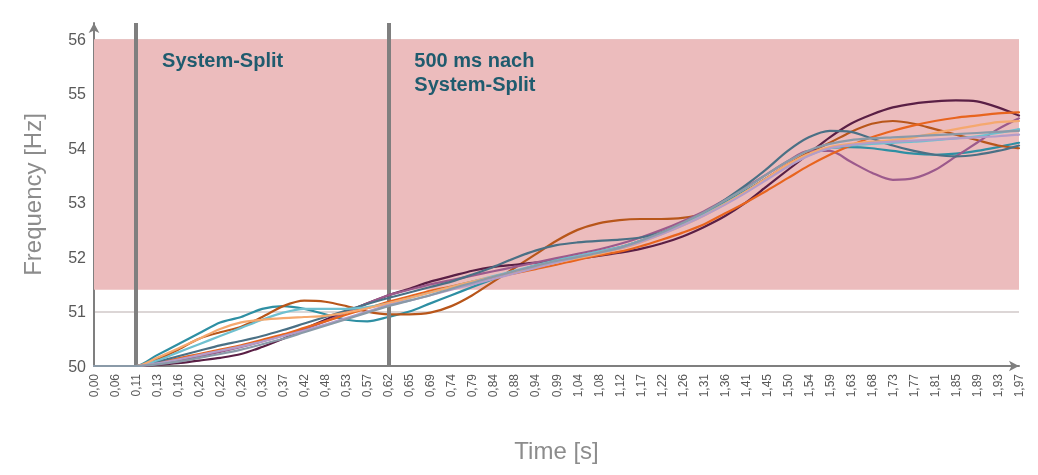 The image size is (1038, 475). I want to click on y-tick-label: 52, so click(77, 257).